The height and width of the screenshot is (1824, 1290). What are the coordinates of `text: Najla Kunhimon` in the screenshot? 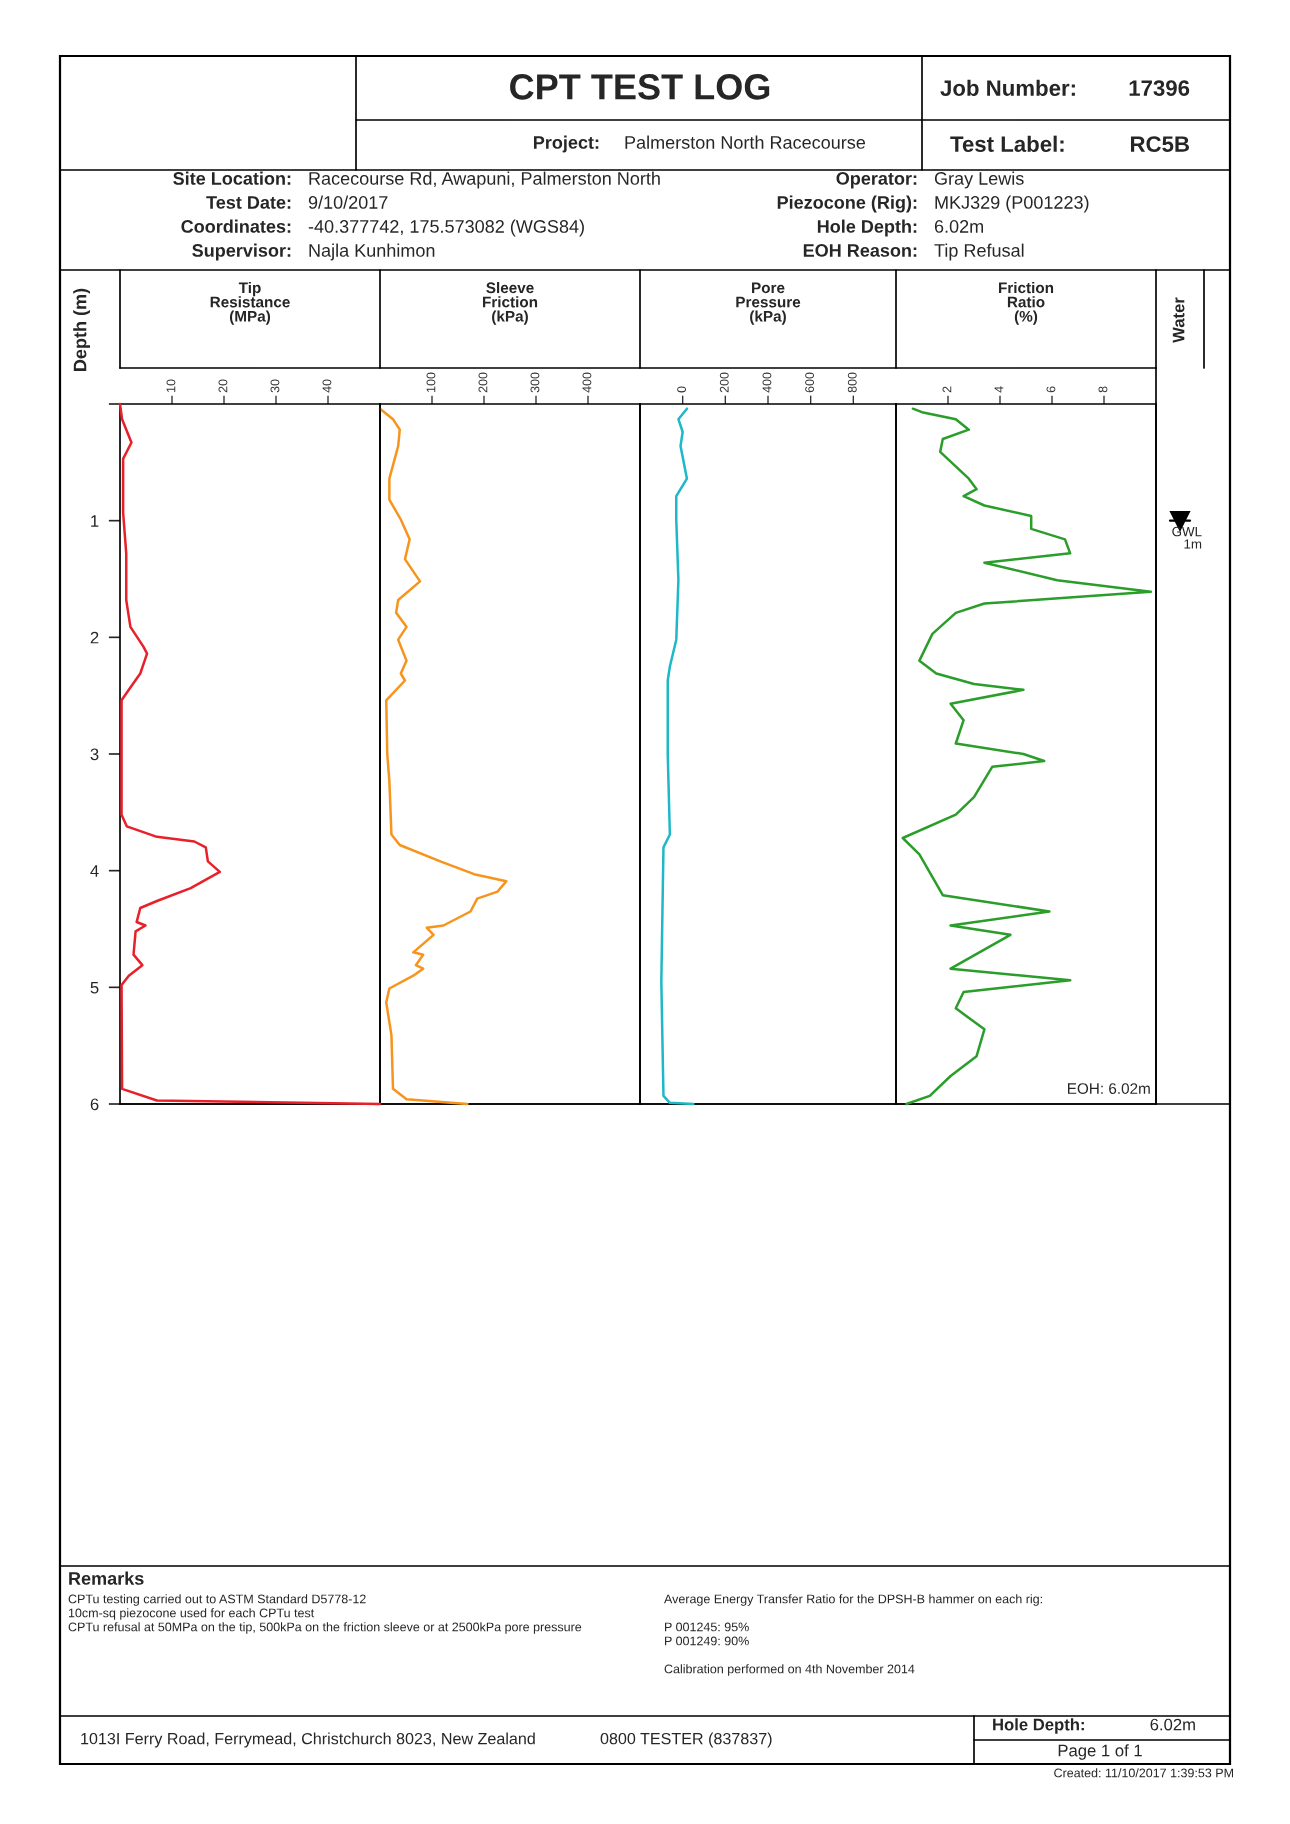 It's located at (372, 252).